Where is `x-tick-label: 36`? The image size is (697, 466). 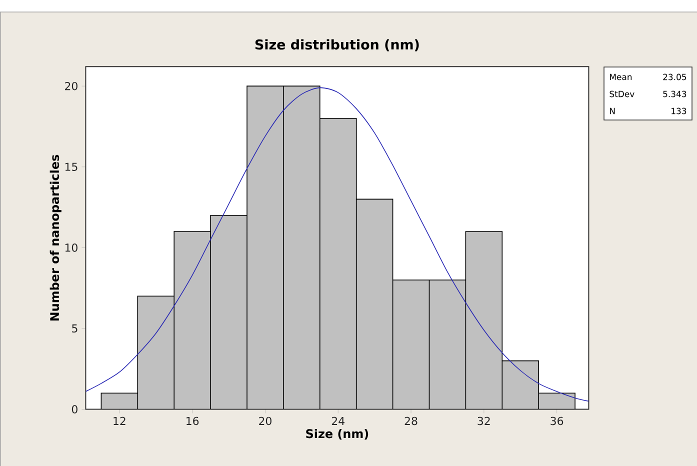 x-tick-label: 36 is located at coordinates (557, 421).